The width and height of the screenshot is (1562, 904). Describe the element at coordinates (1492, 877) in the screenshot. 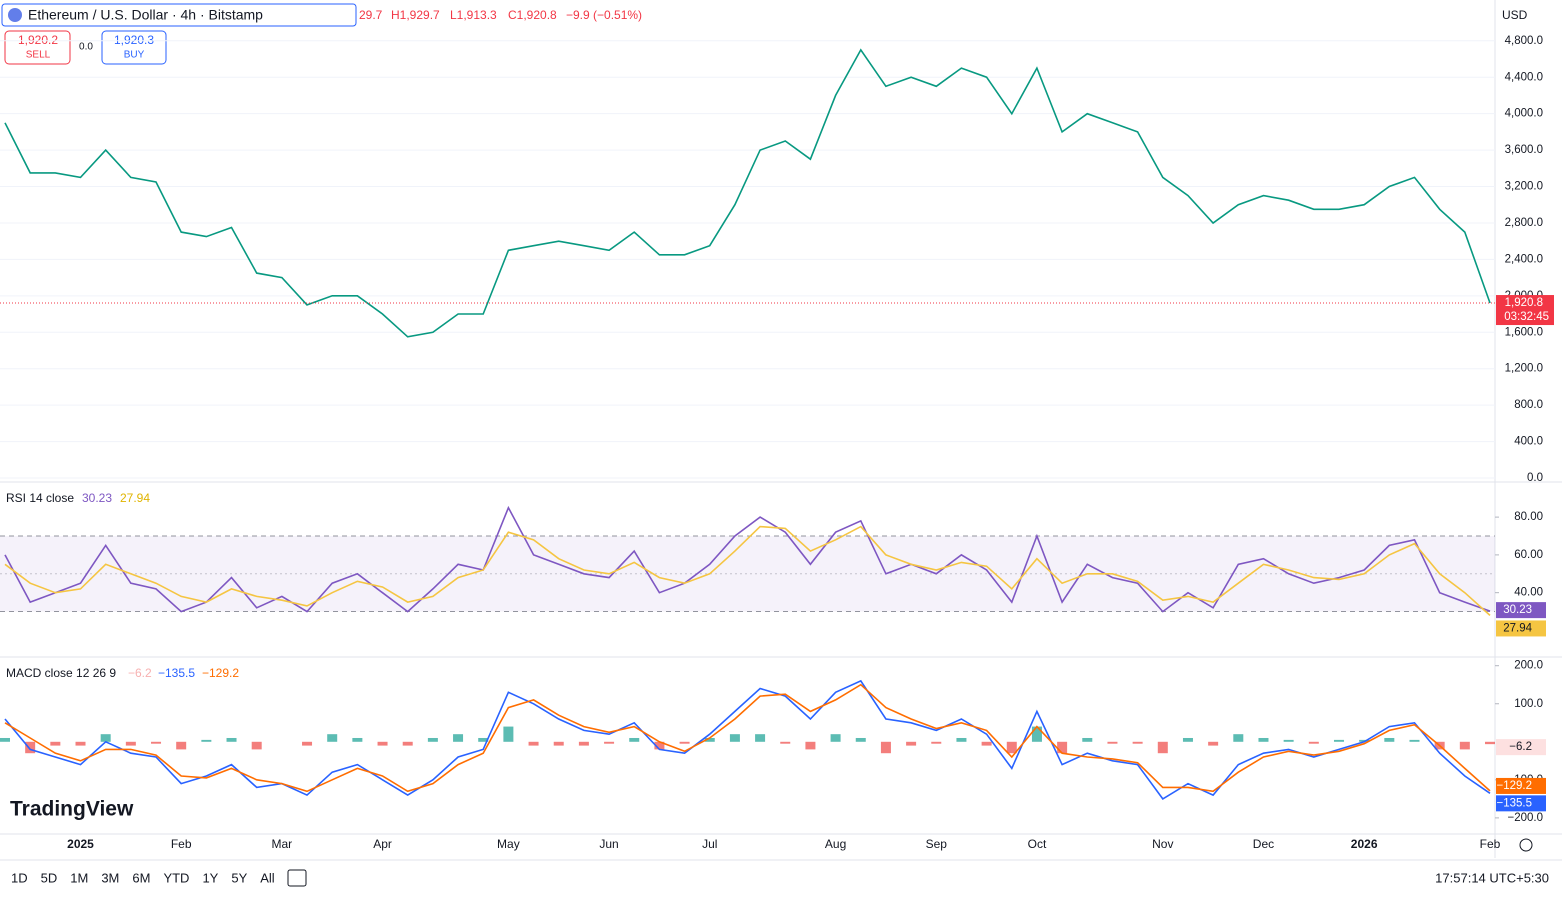

I see `clock: 17:57:14 UTC+5:30` at that location.